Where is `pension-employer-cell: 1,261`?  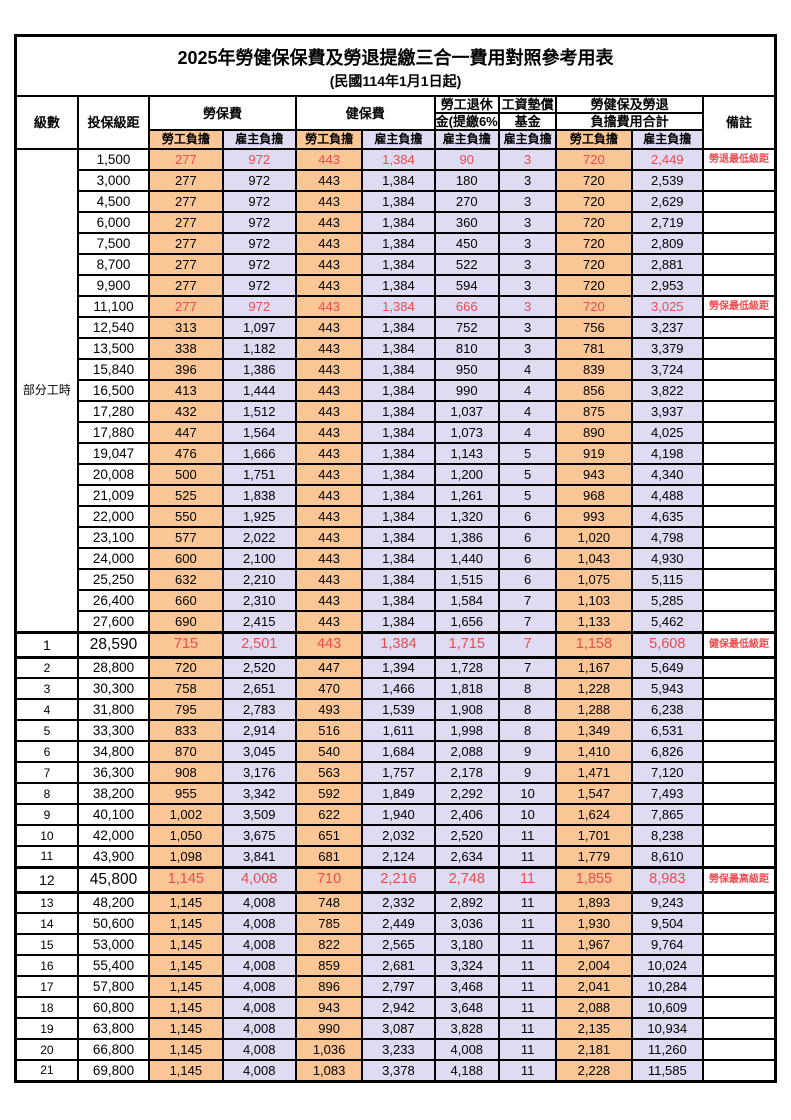
pension-employer-cell: 1,261 is located at coordinates (466, 495).